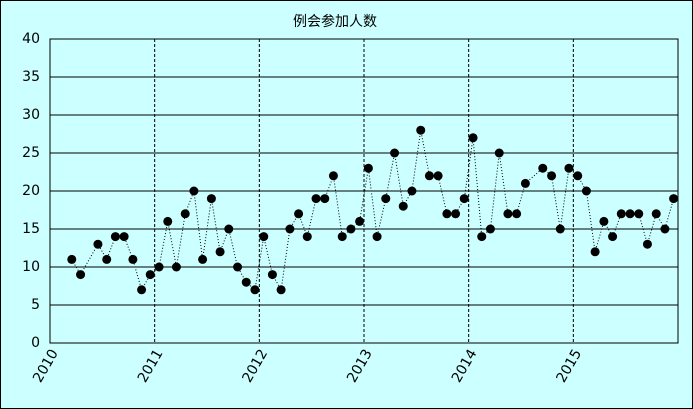 The height and width of the screenshot is (409, 693). I want to click on y-tick-label: 40, so click(31, 39).